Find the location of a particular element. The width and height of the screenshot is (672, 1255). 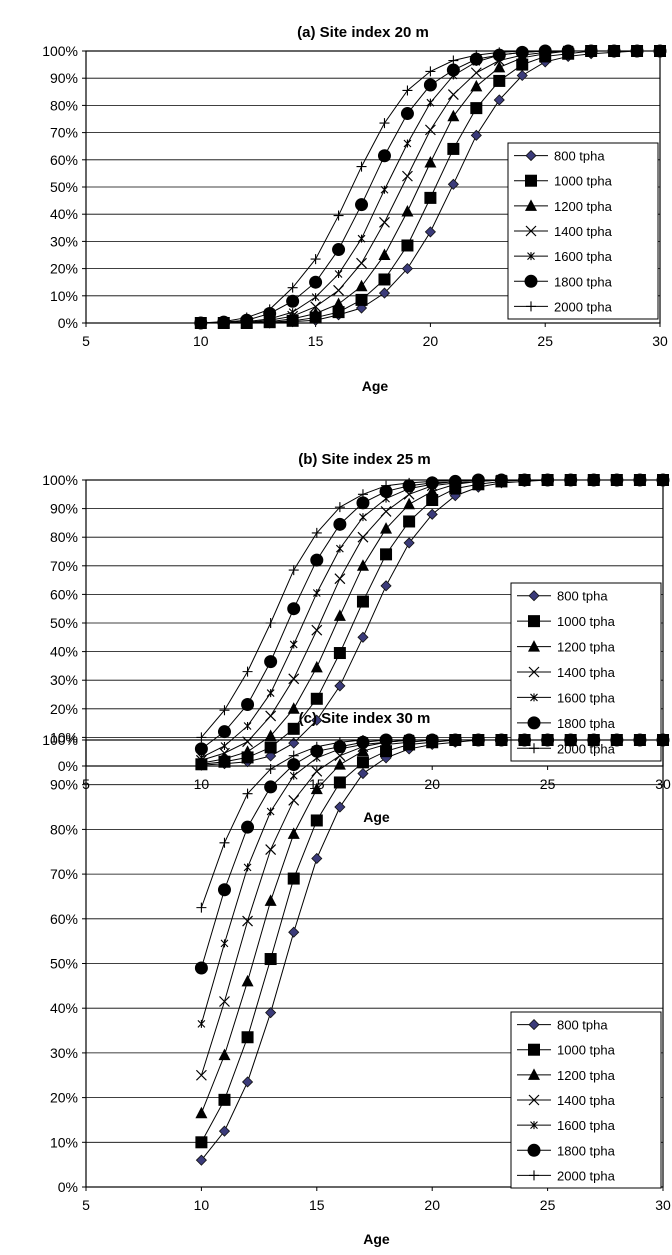

legend-label: 2000 tpha is located at coordinates (583, 306).